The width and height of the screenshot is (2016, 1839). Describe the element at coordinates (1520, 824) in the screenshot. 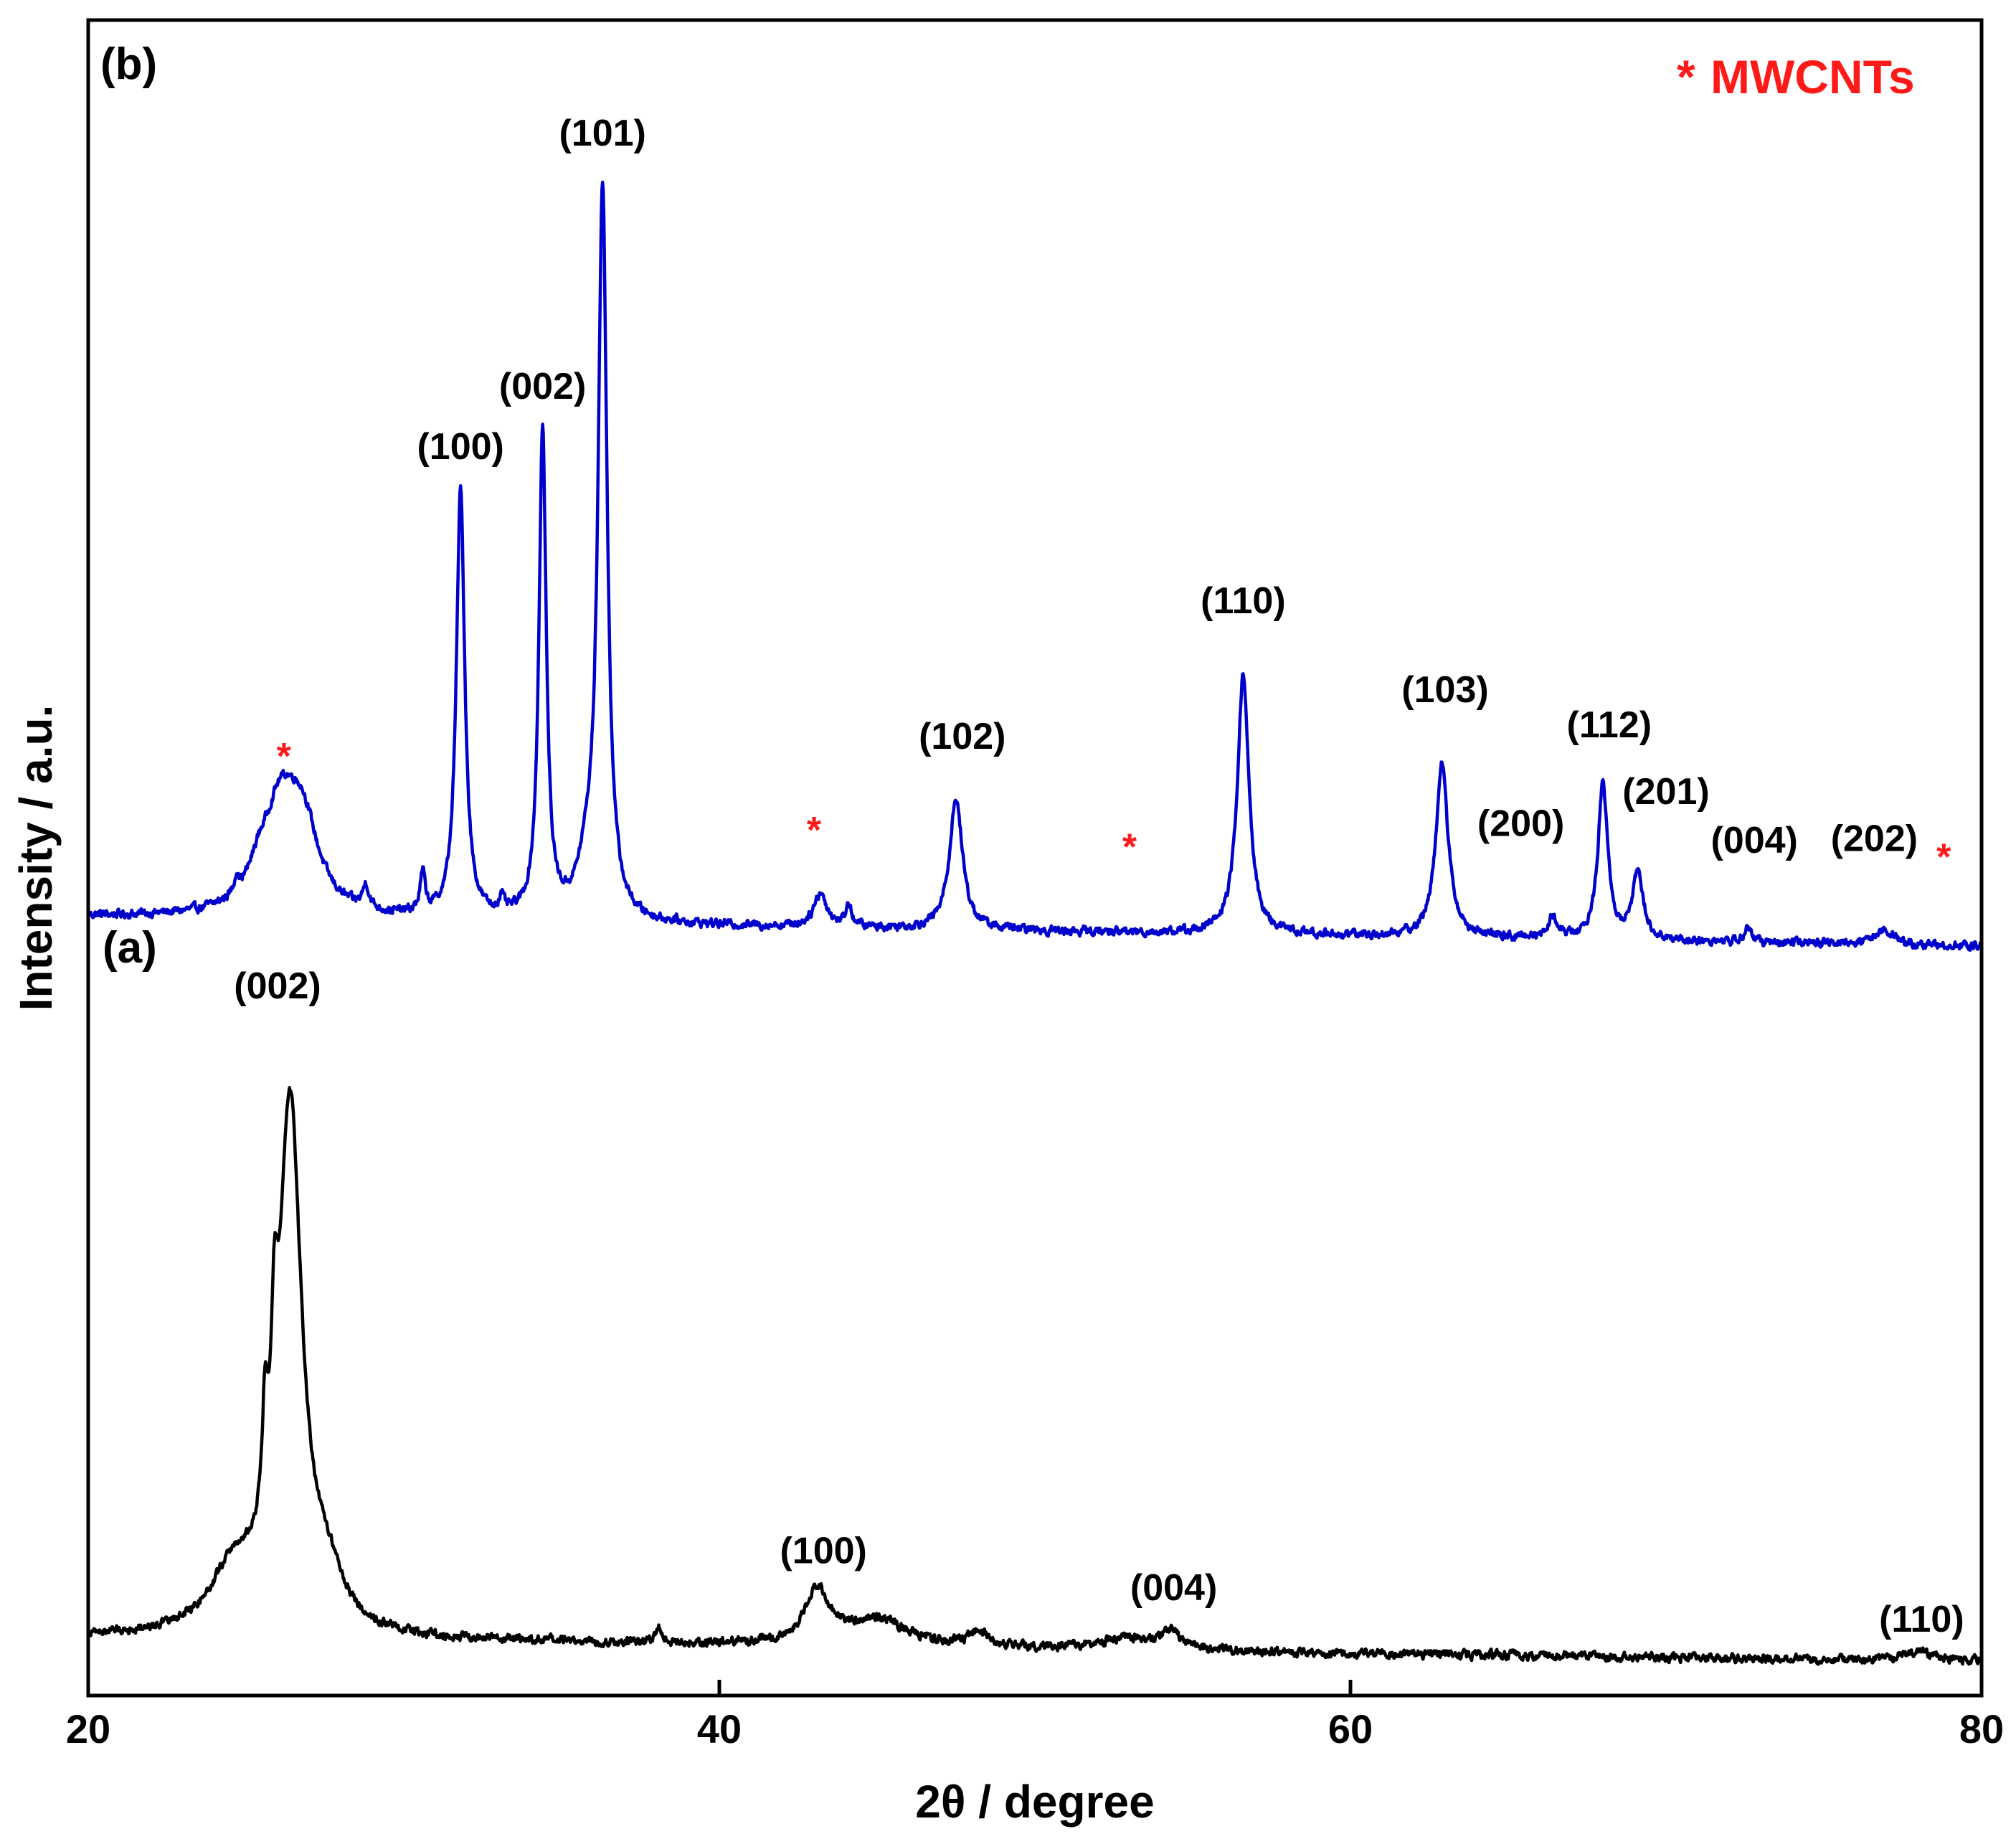

I see `peak-label: (200)` at that location.